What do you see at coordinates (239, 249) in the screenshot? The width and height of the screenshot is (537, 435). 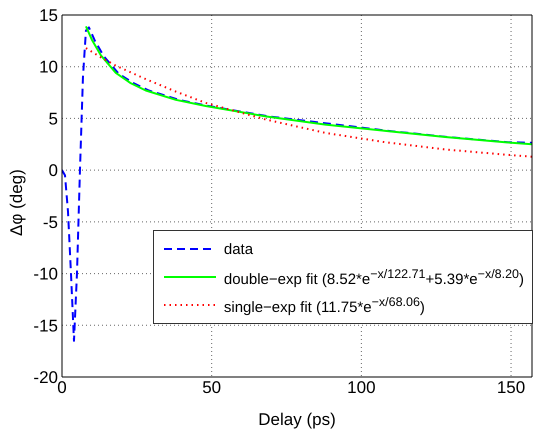 I see `legend-label: data` at bounding box center [239, 249].